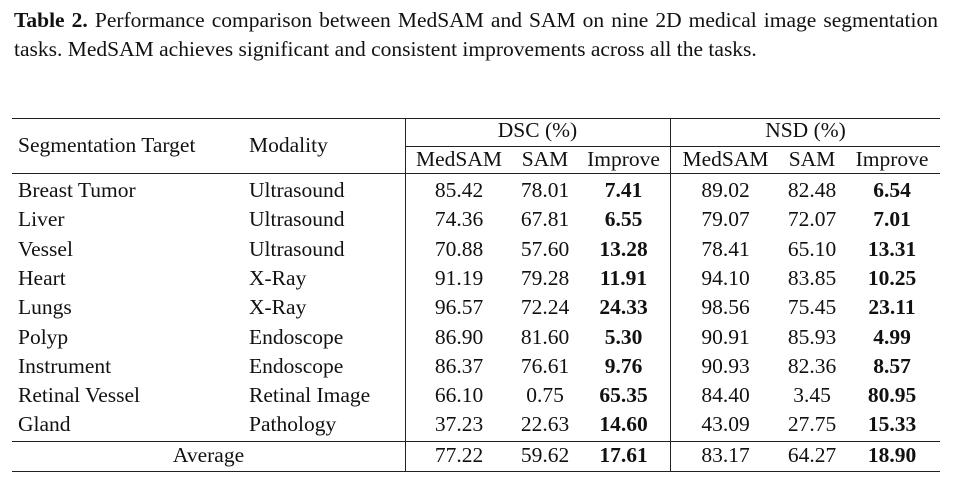  What do you see at coordinates (51, 20) in the screenshot?
I see `caption-label: Table 2.` at bounding box center [51, 20].